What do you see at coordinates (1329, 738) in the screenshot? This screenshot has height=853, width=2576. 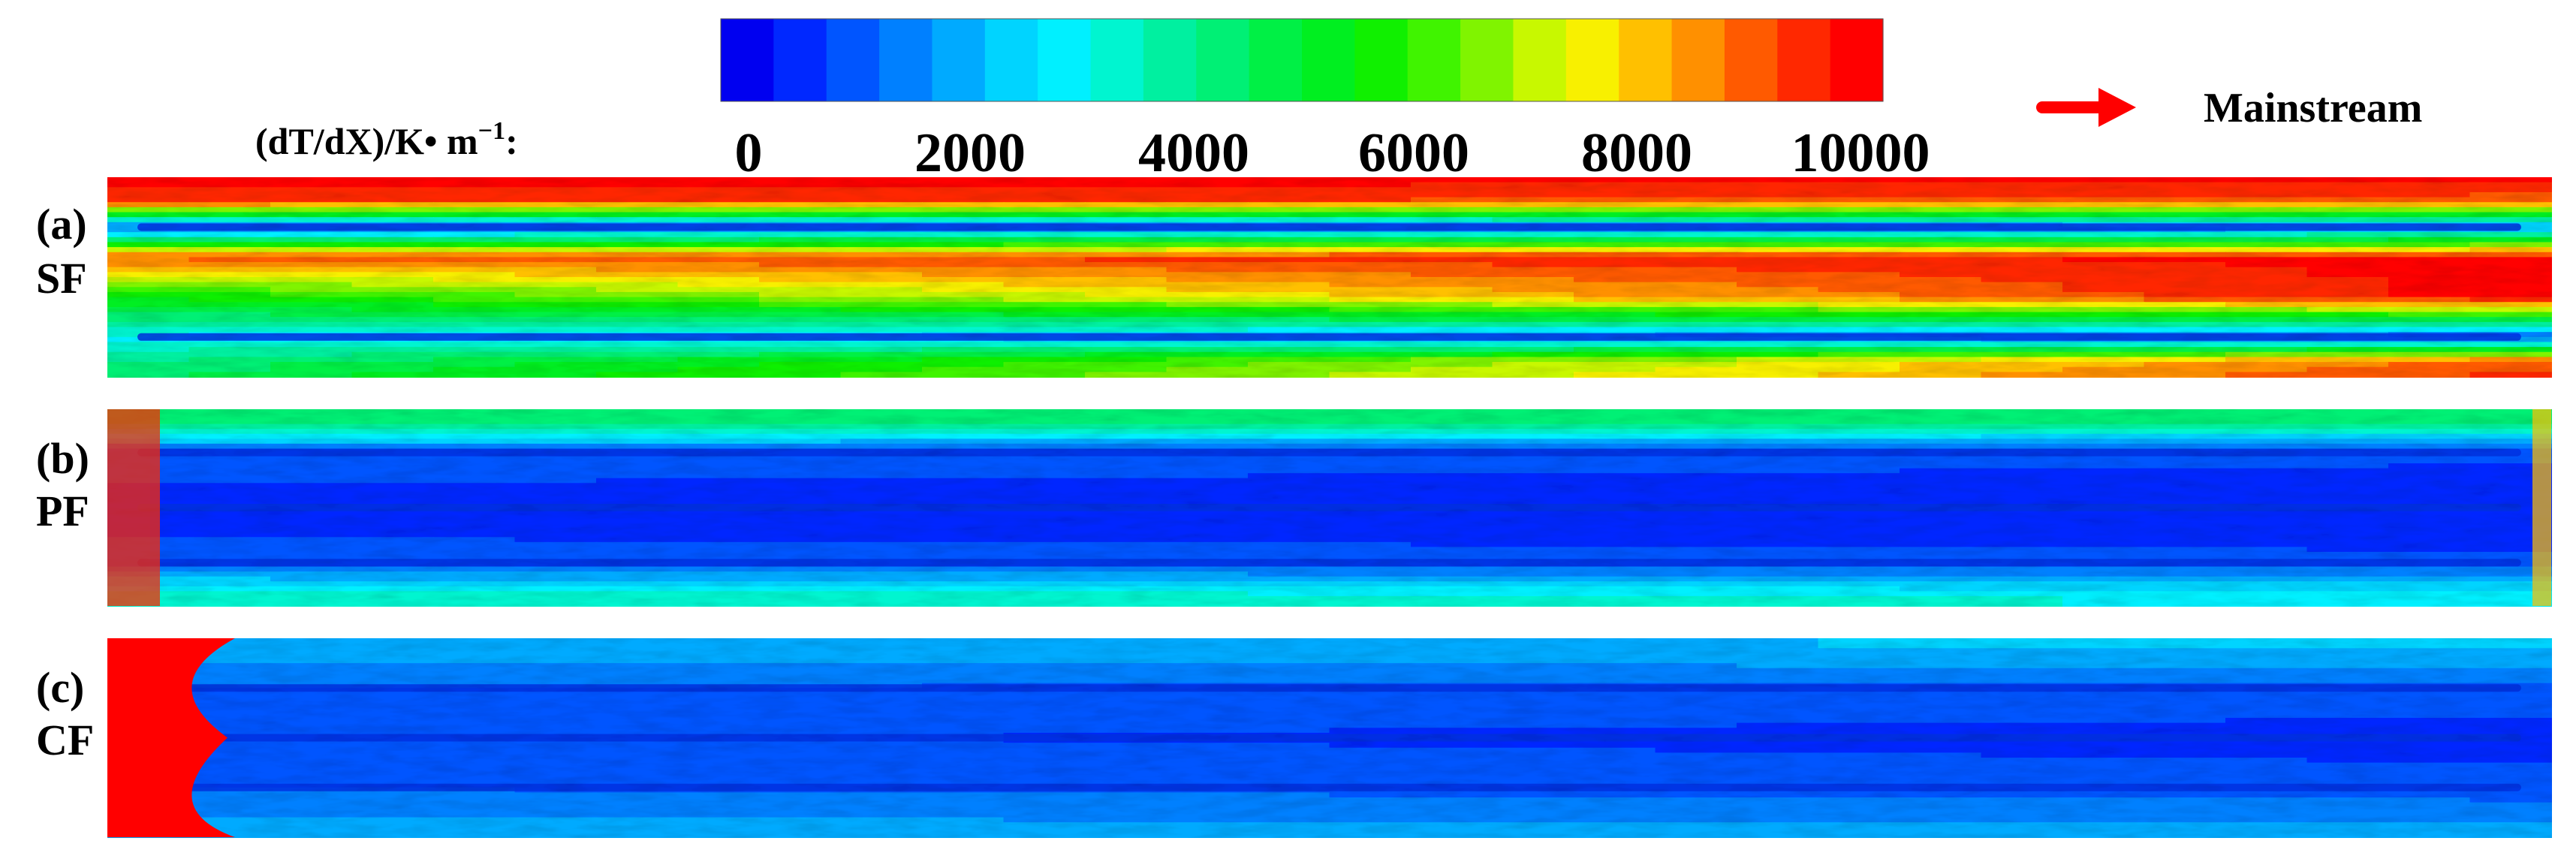 I see `low-gradient-streak` at bounding box center [1329, 738].